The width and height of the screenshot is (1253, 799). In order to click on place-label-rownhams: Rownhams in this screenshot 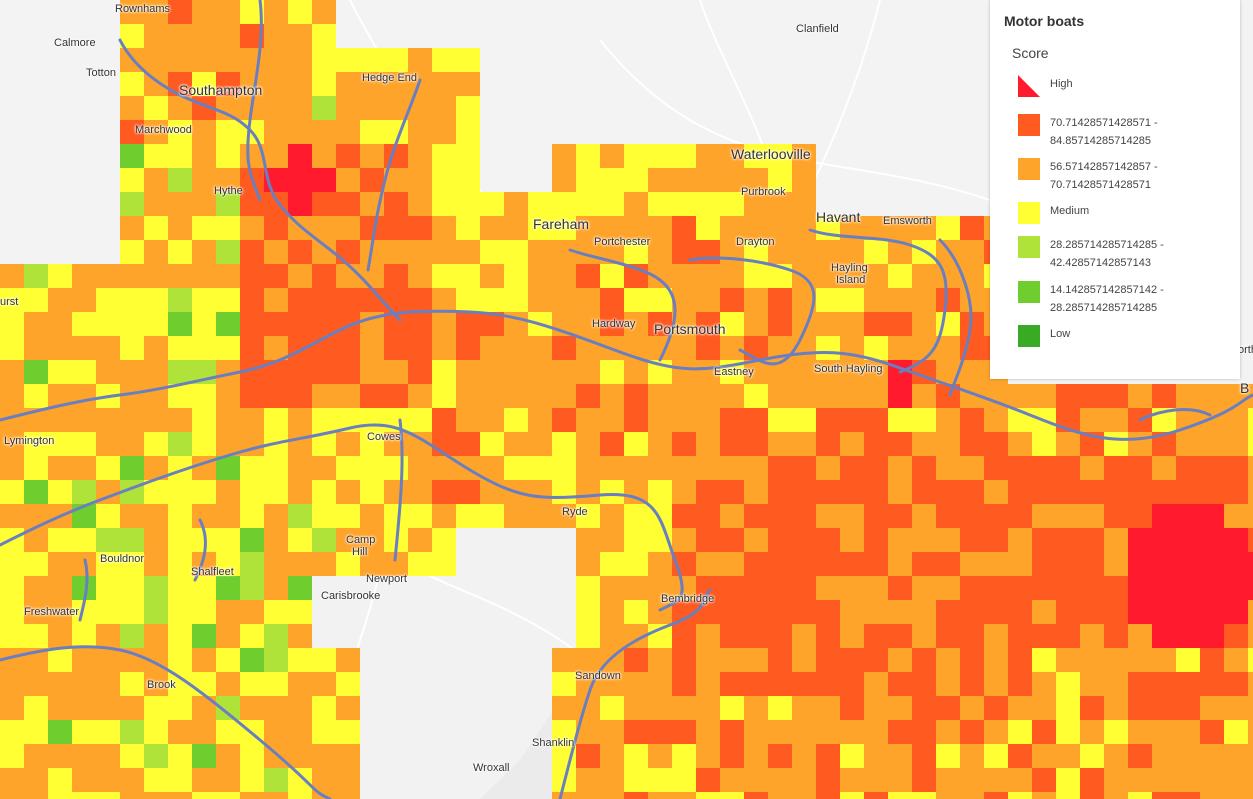, I will do `click(143, 9)`.